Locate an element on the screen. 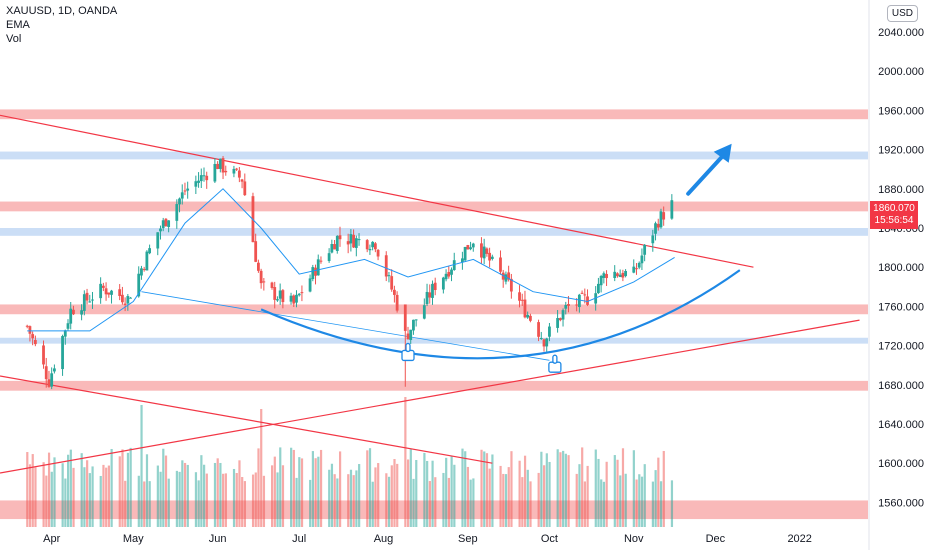 The height and width of the screenshot is (550, 932). vol-indicator-label: Vol is located at coordinates (14, 39).